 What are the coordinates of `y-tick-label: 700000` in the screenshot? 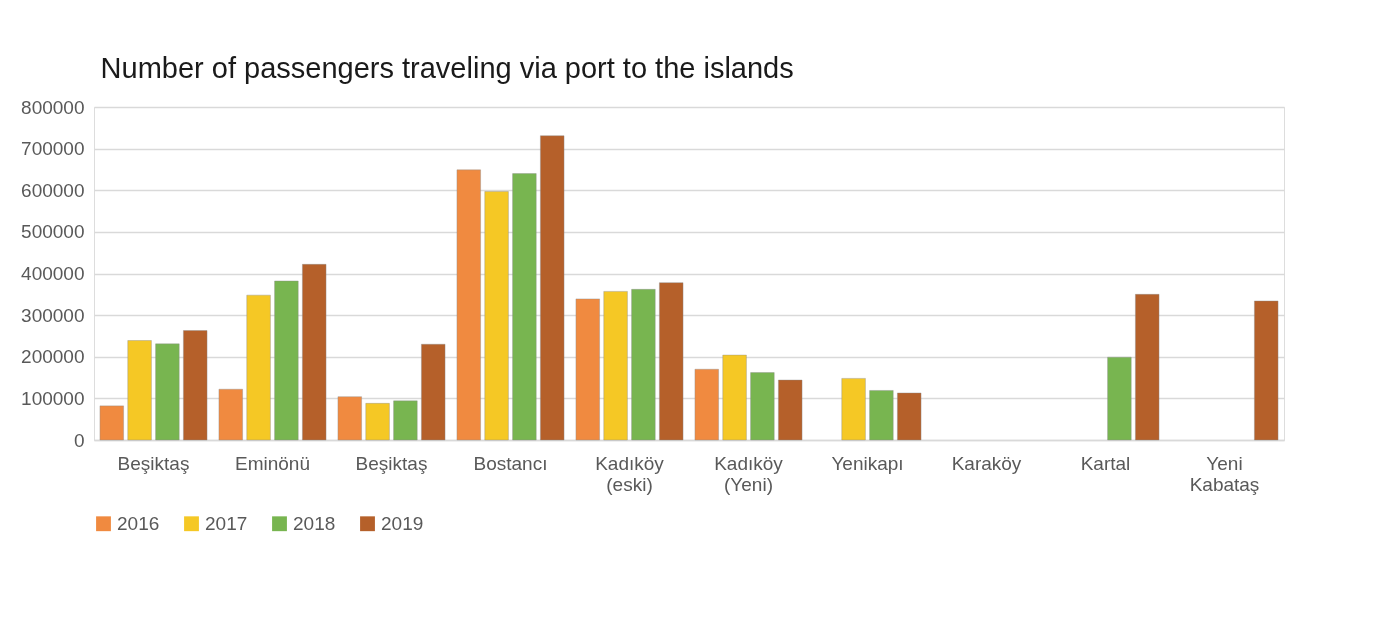 It's located at (53, 149).